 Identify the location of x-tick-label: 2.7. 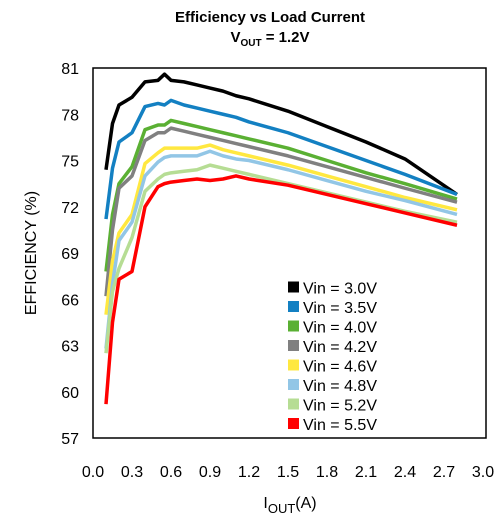
(444, 472).